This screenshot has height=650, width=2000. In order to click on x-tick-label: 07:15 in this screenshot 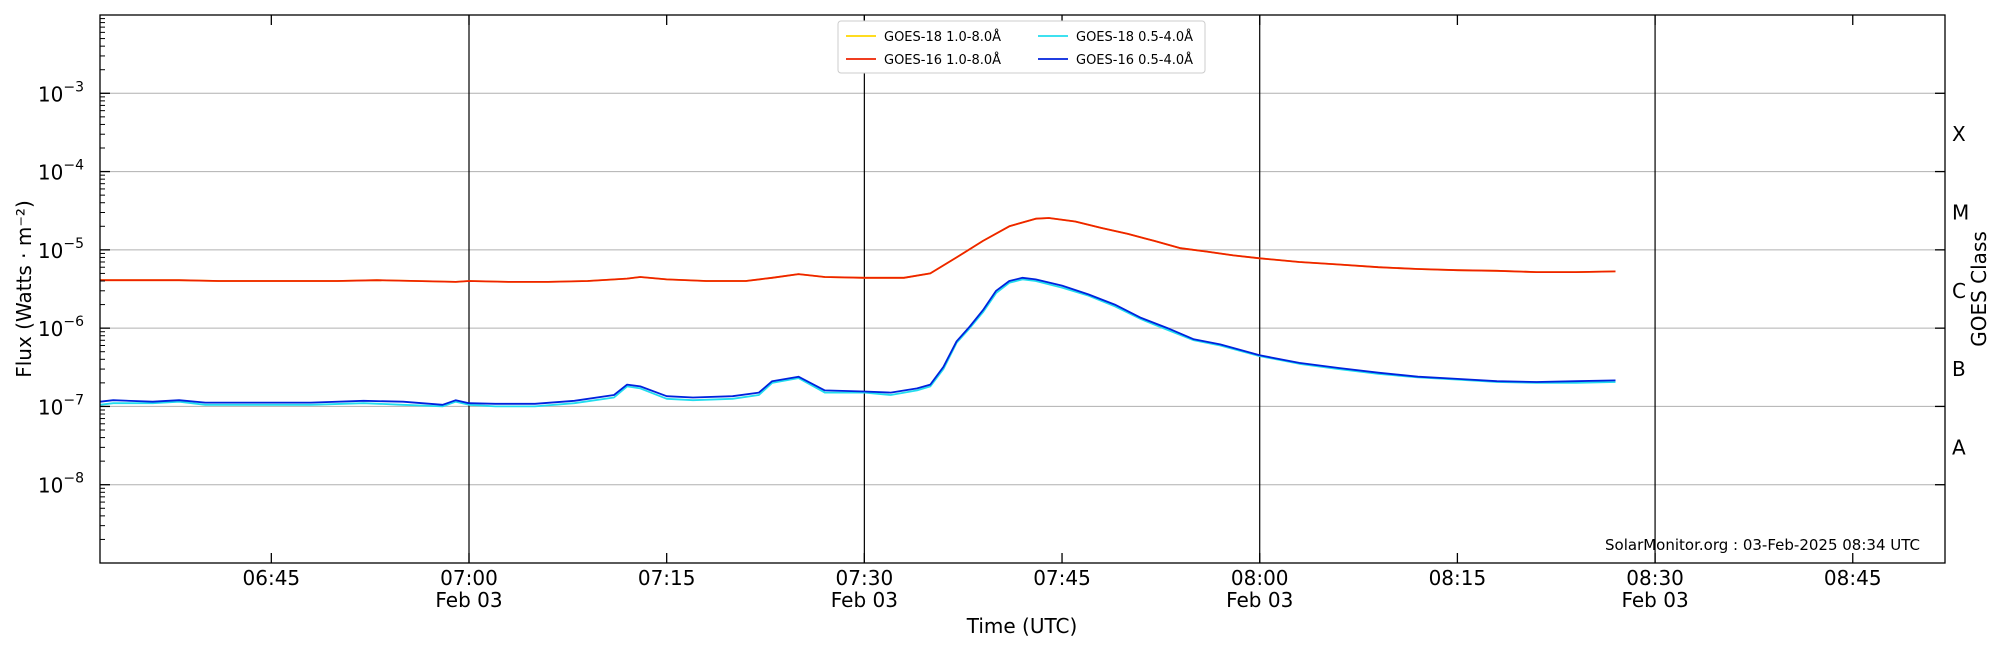, I will do `click(667, 578)`.